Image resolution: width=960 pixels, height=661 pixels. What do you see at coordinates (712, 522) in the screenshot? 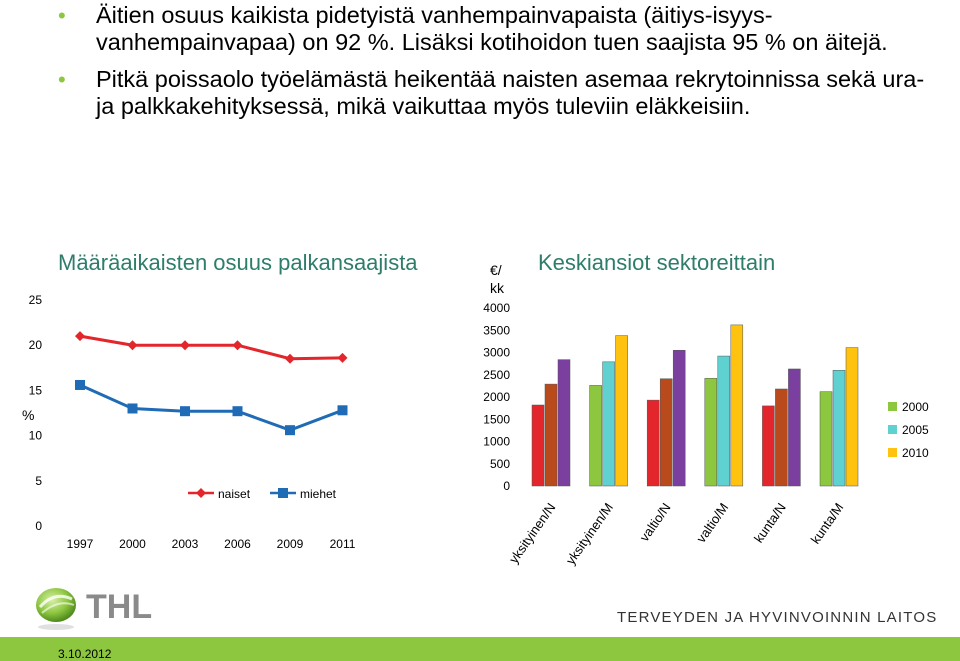
I see `x-tick-label: valtio/M` at bounding box center [712, 522].